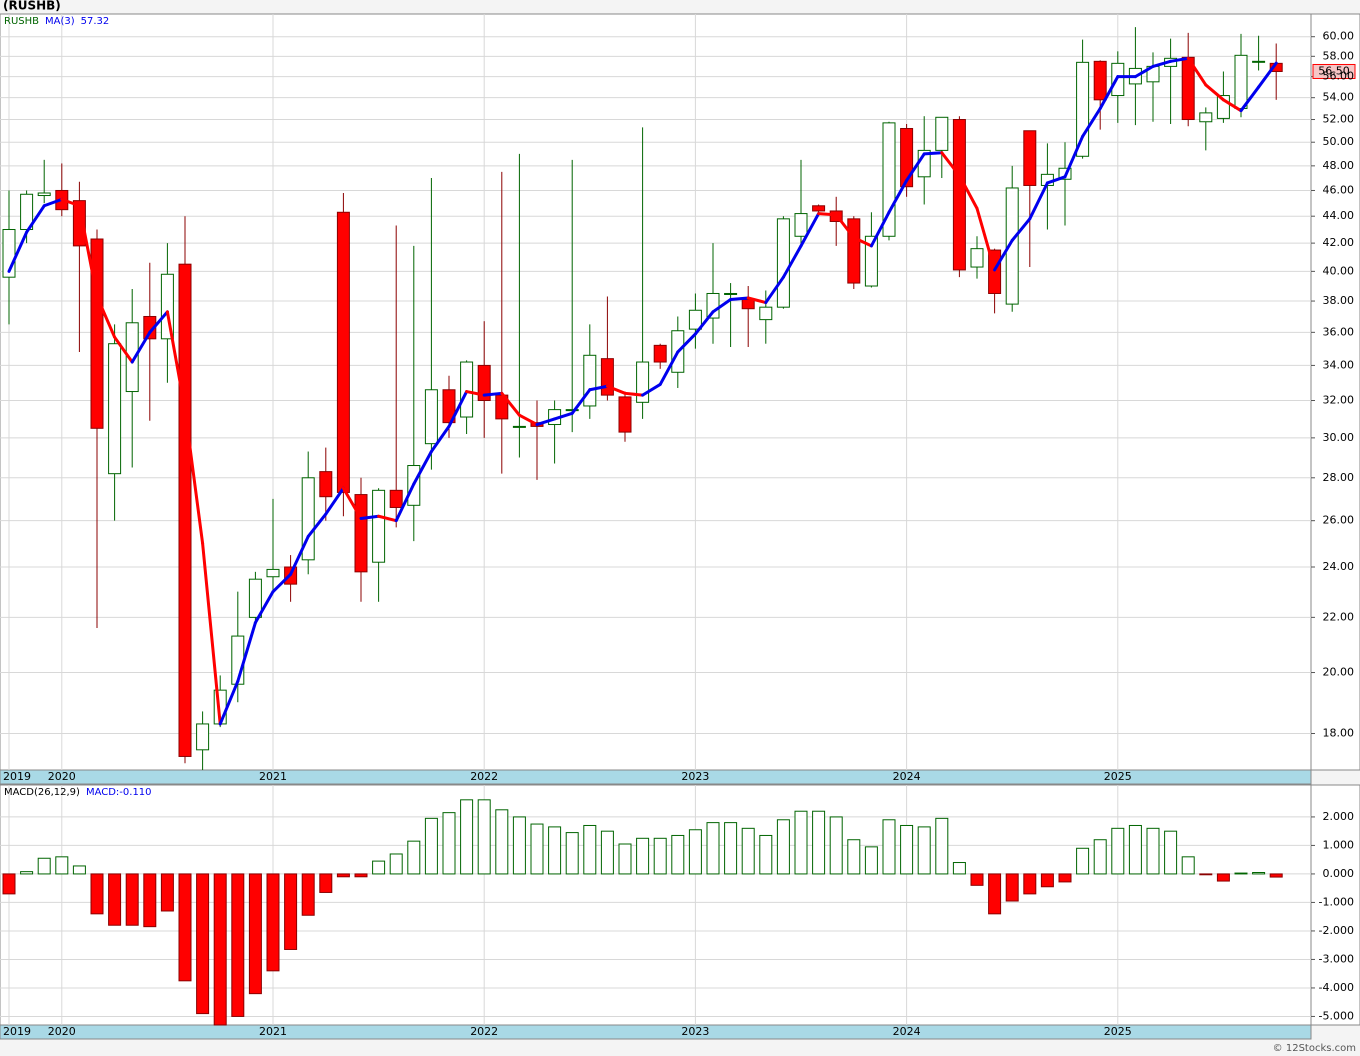 This screenshot has width=1360, height=1056. What do you see at coordinates (1334, 71) in the screenshot?
I see `last-price-tag` at bounding box center [1334, 71].